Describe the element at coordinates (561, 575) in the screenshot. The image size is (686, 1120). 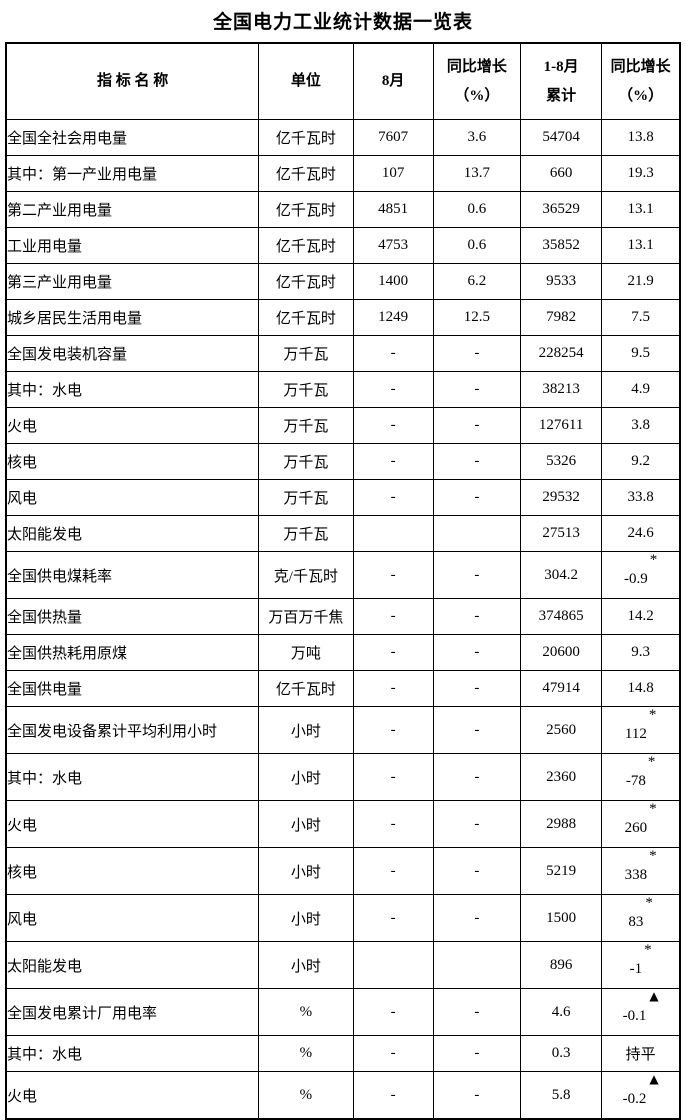
I see `cumulative-value-cell: 304.2` at that location.